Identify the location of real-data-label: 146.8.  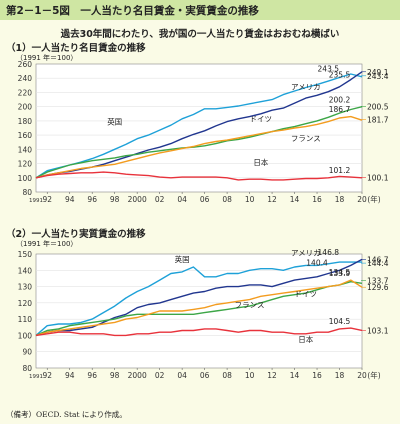
(329, 252).